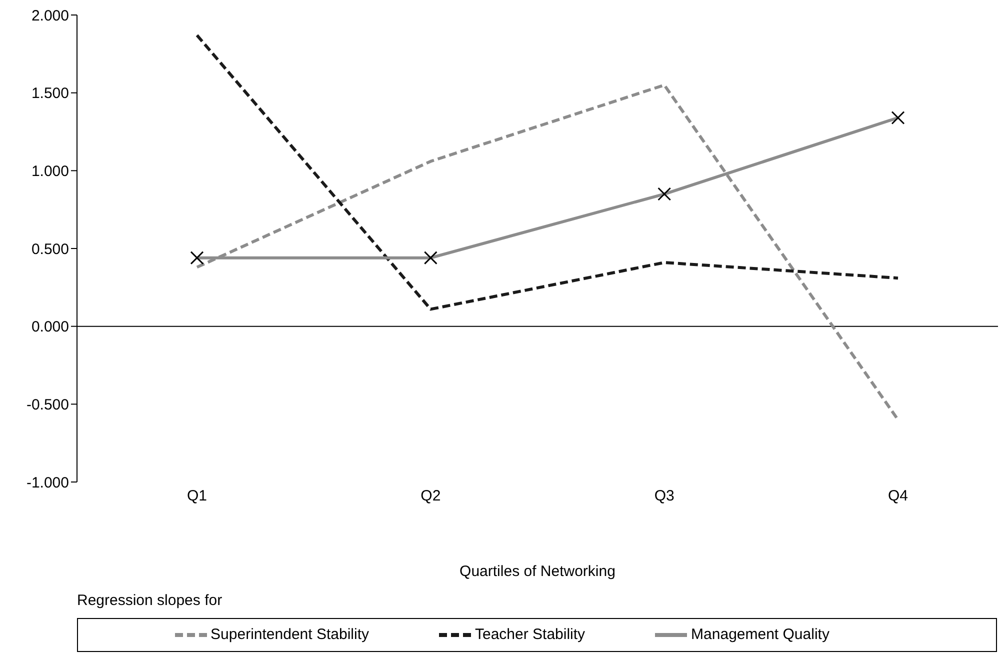 This screenshot has width=1000, height=656. Describe the element at coordinates (664, 496) in the screenshot. I see `x-tick-label: Q3` at that location.